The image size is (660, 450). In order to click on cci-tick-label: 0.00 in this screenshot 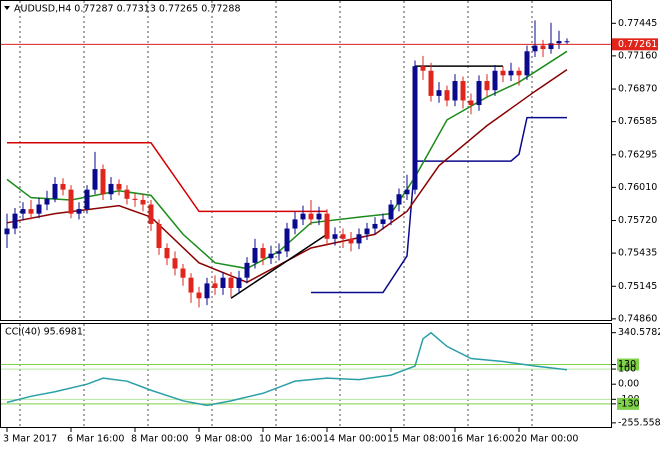, I will do `click(628, 384)`.